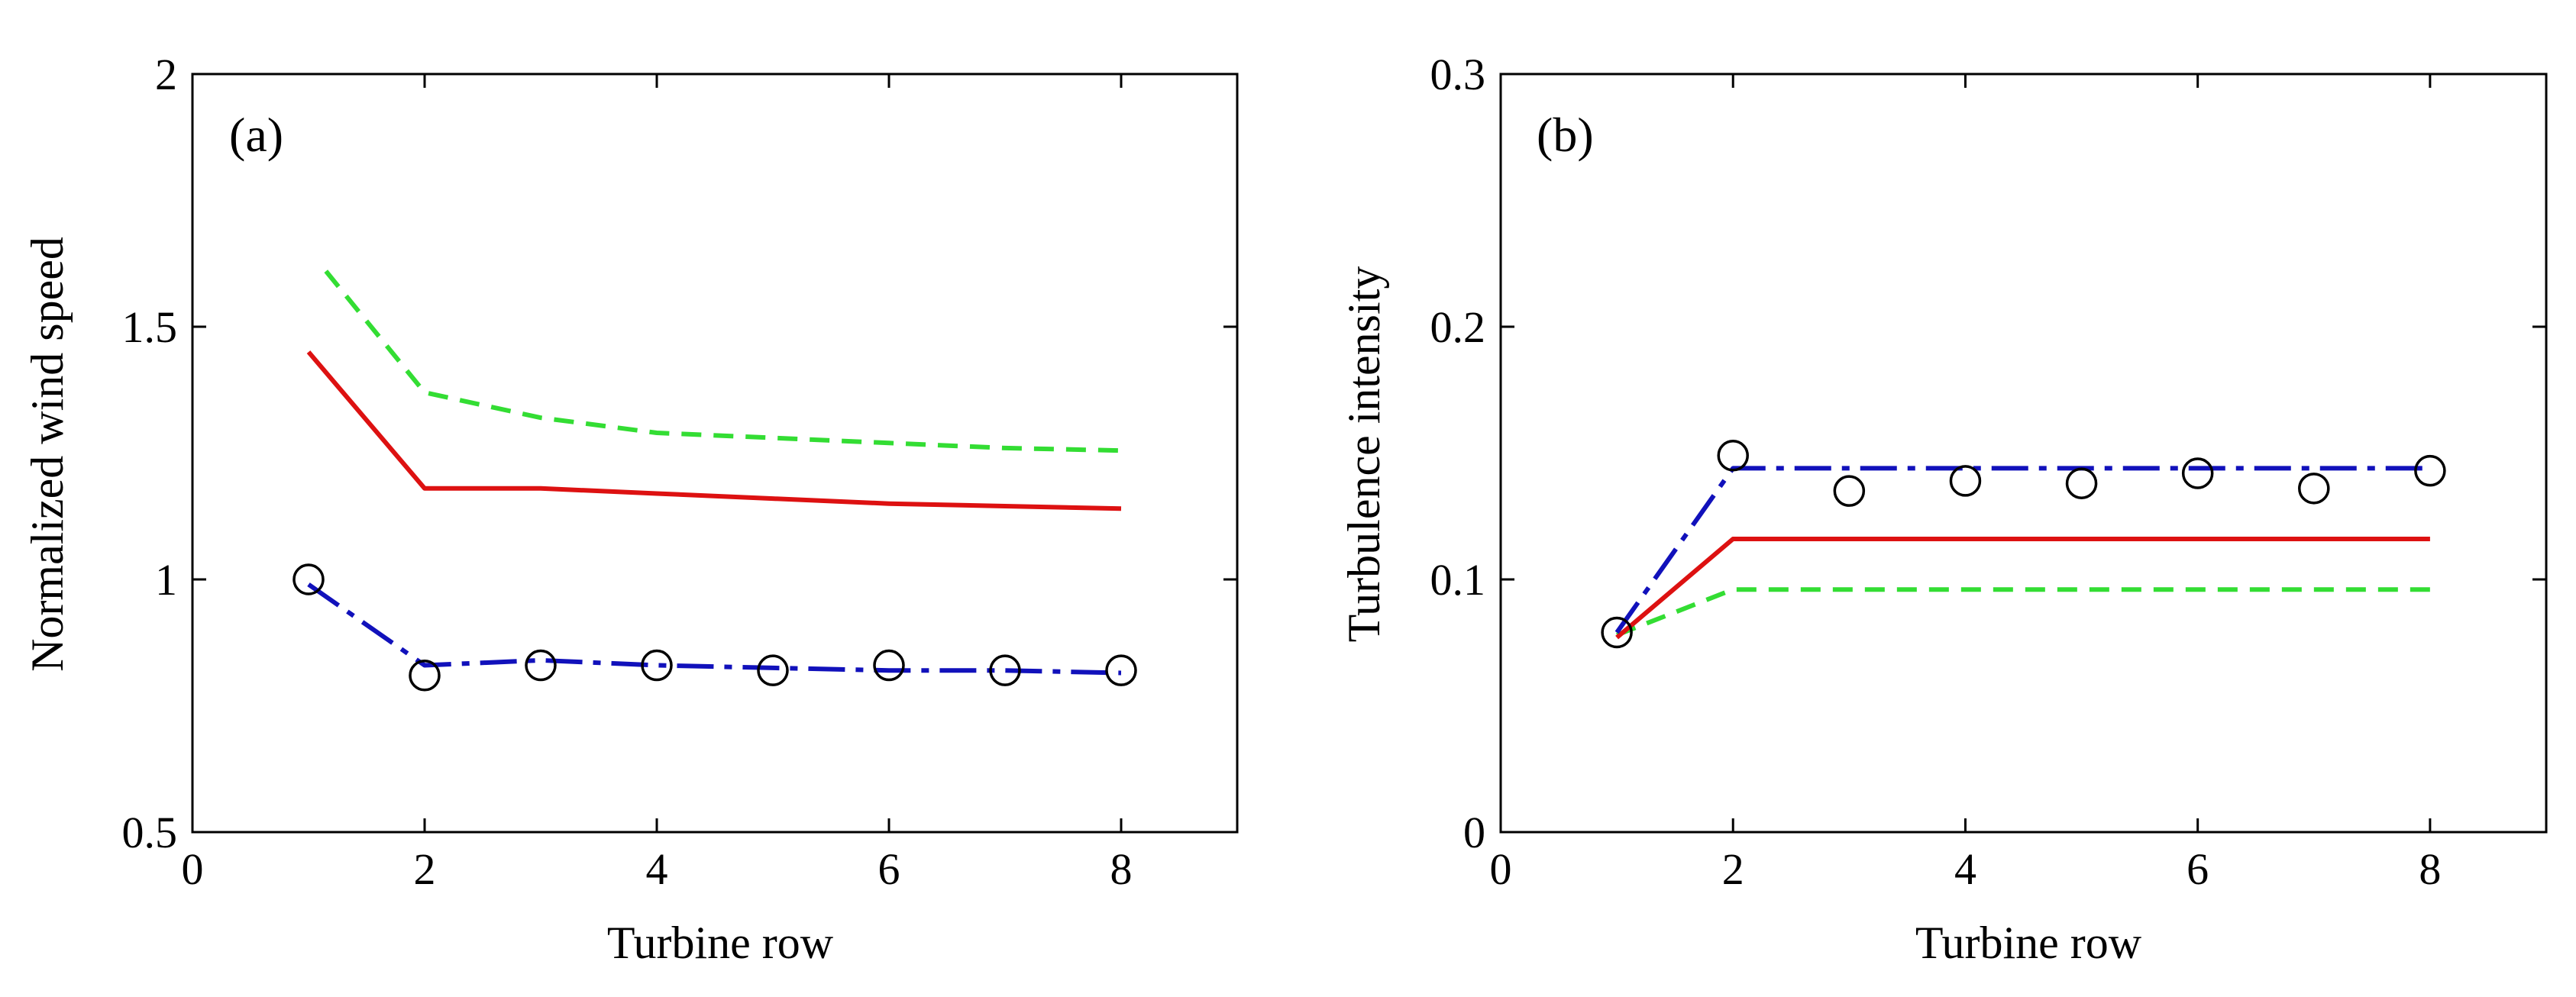  Describe the element at coordinates (1474, 832) in the screenshot. I see `y-tick-label: 0` at that location.